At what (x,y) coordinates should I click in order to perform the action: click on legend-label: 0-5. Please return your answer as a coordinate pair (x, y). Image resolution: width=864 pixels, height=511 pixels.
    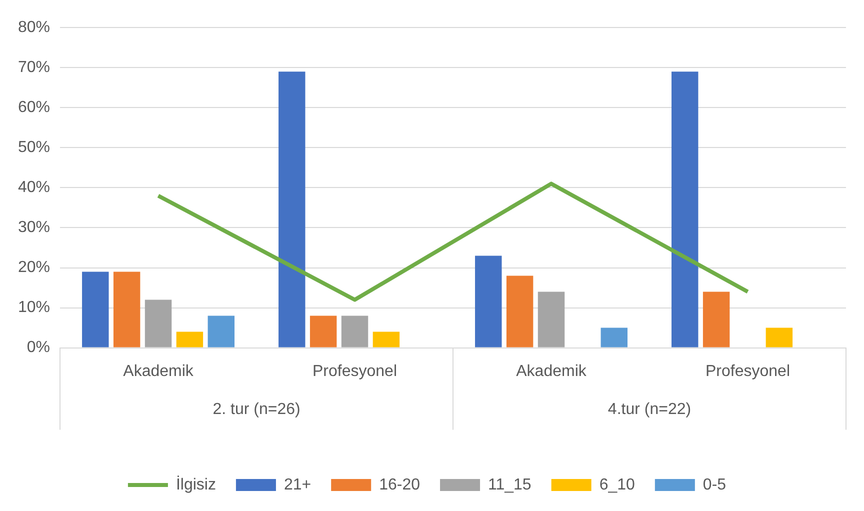
    Looking at the image, I should click on (714, 485).